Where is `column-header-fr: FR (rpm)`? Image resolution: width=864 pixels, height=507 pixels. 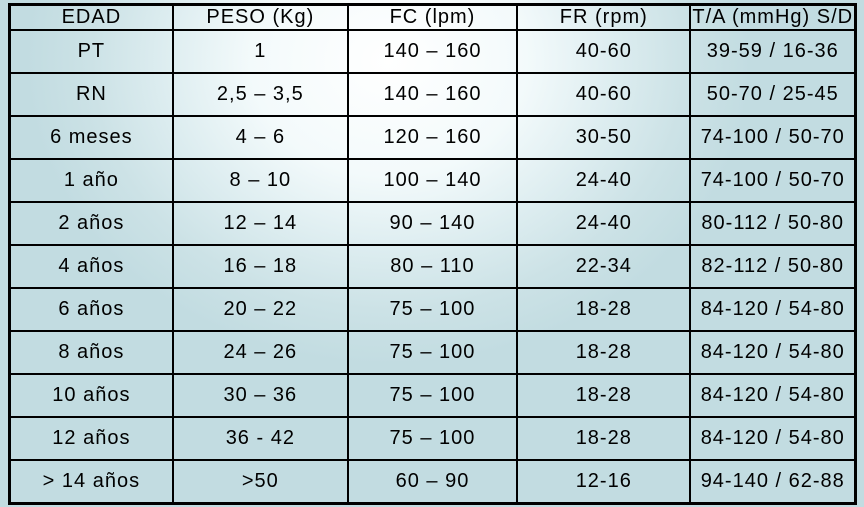 column-header-fr: FR (rpm) is located at coordinates (604, 17).